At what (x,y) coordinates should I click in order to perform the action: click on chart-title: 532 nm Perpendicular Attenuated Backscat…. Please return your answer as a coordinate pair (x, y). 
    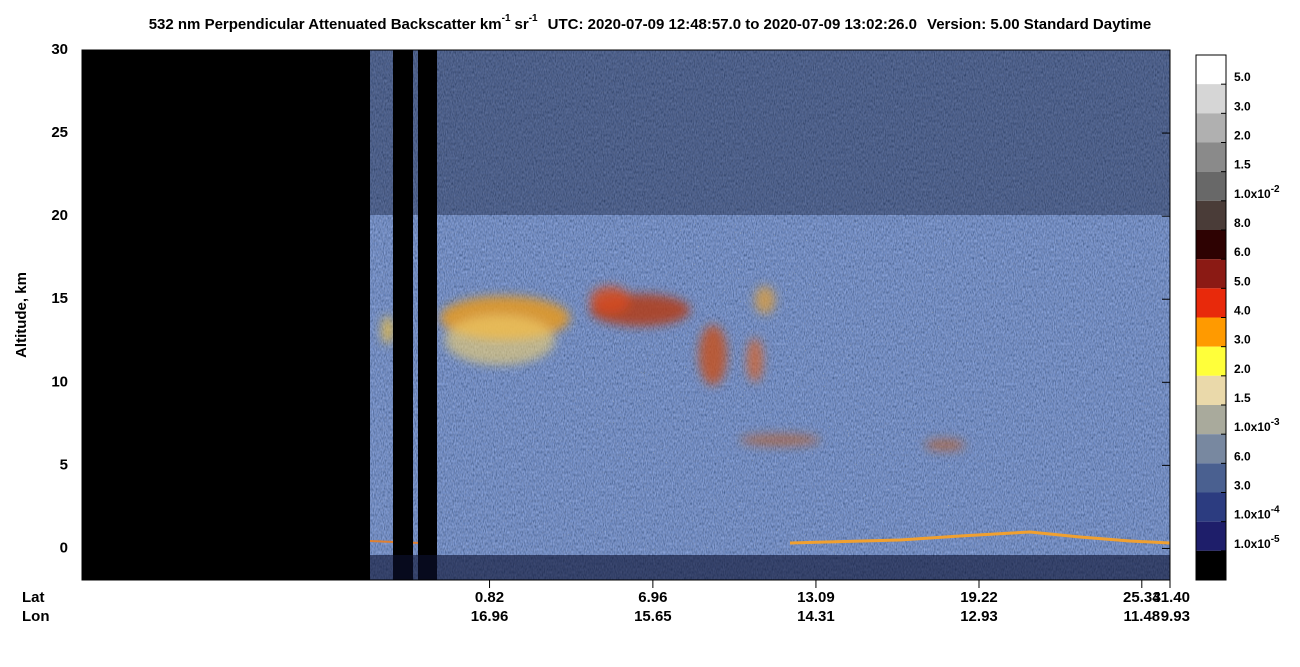
    Looking at the image, I should click on (650, 23).